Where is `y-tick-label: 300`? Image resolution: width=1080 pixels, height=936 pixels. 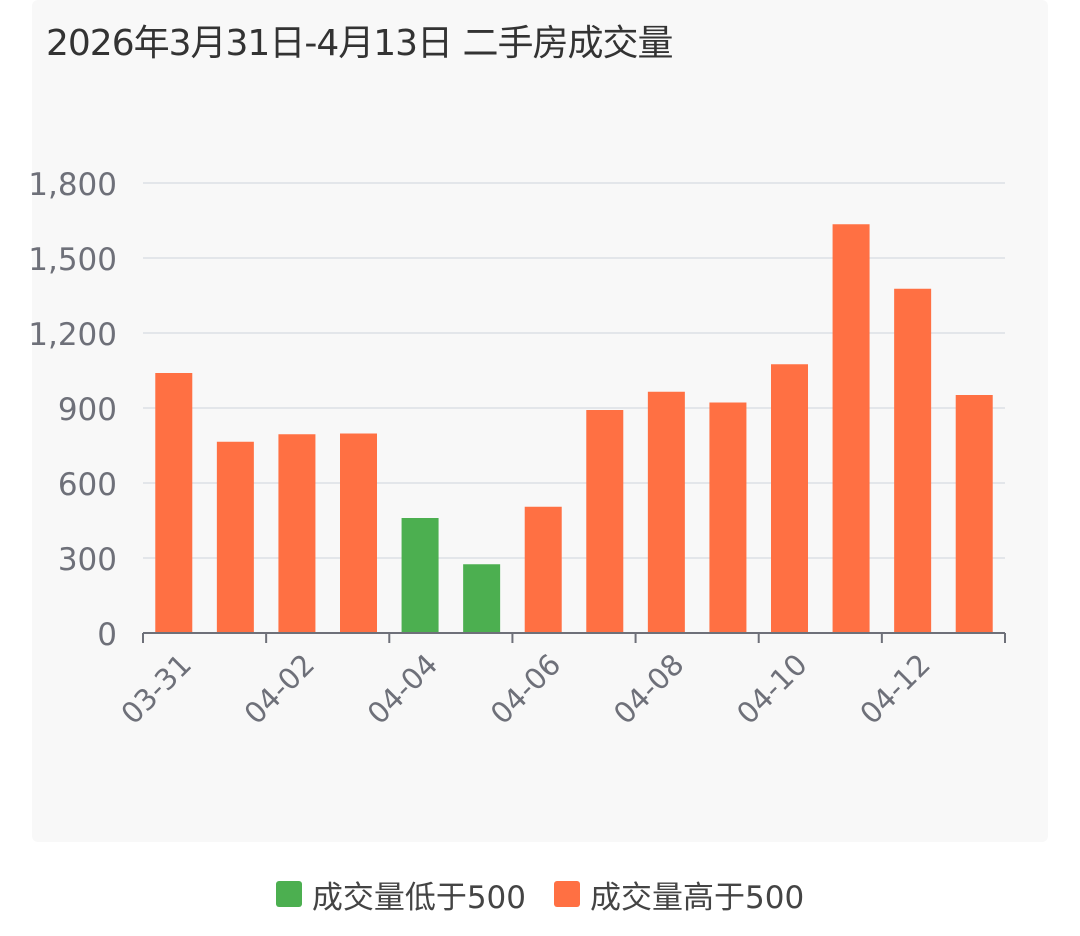 y-tick-label: 300 is located at coordinates (87, 560).